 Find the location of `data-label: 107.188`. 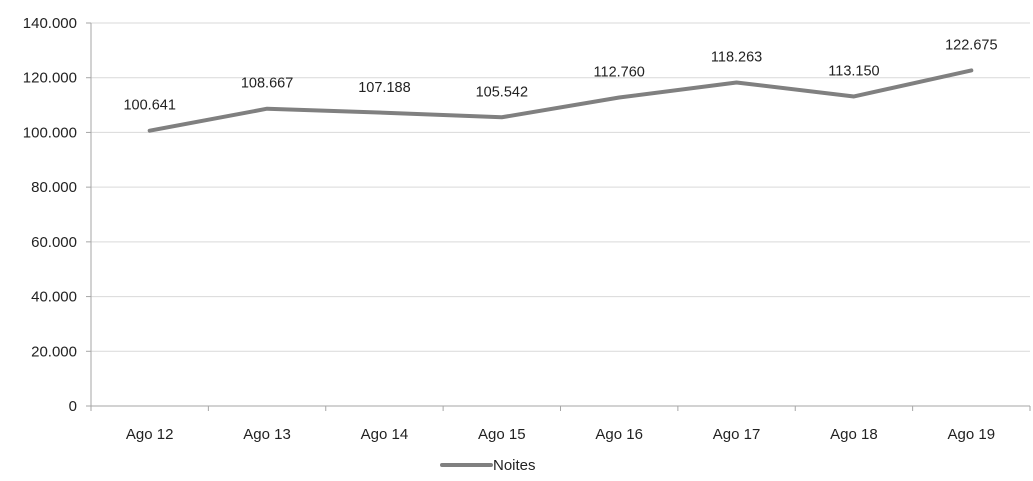

data-label: 107.188 is located at coordinates (384, 88).